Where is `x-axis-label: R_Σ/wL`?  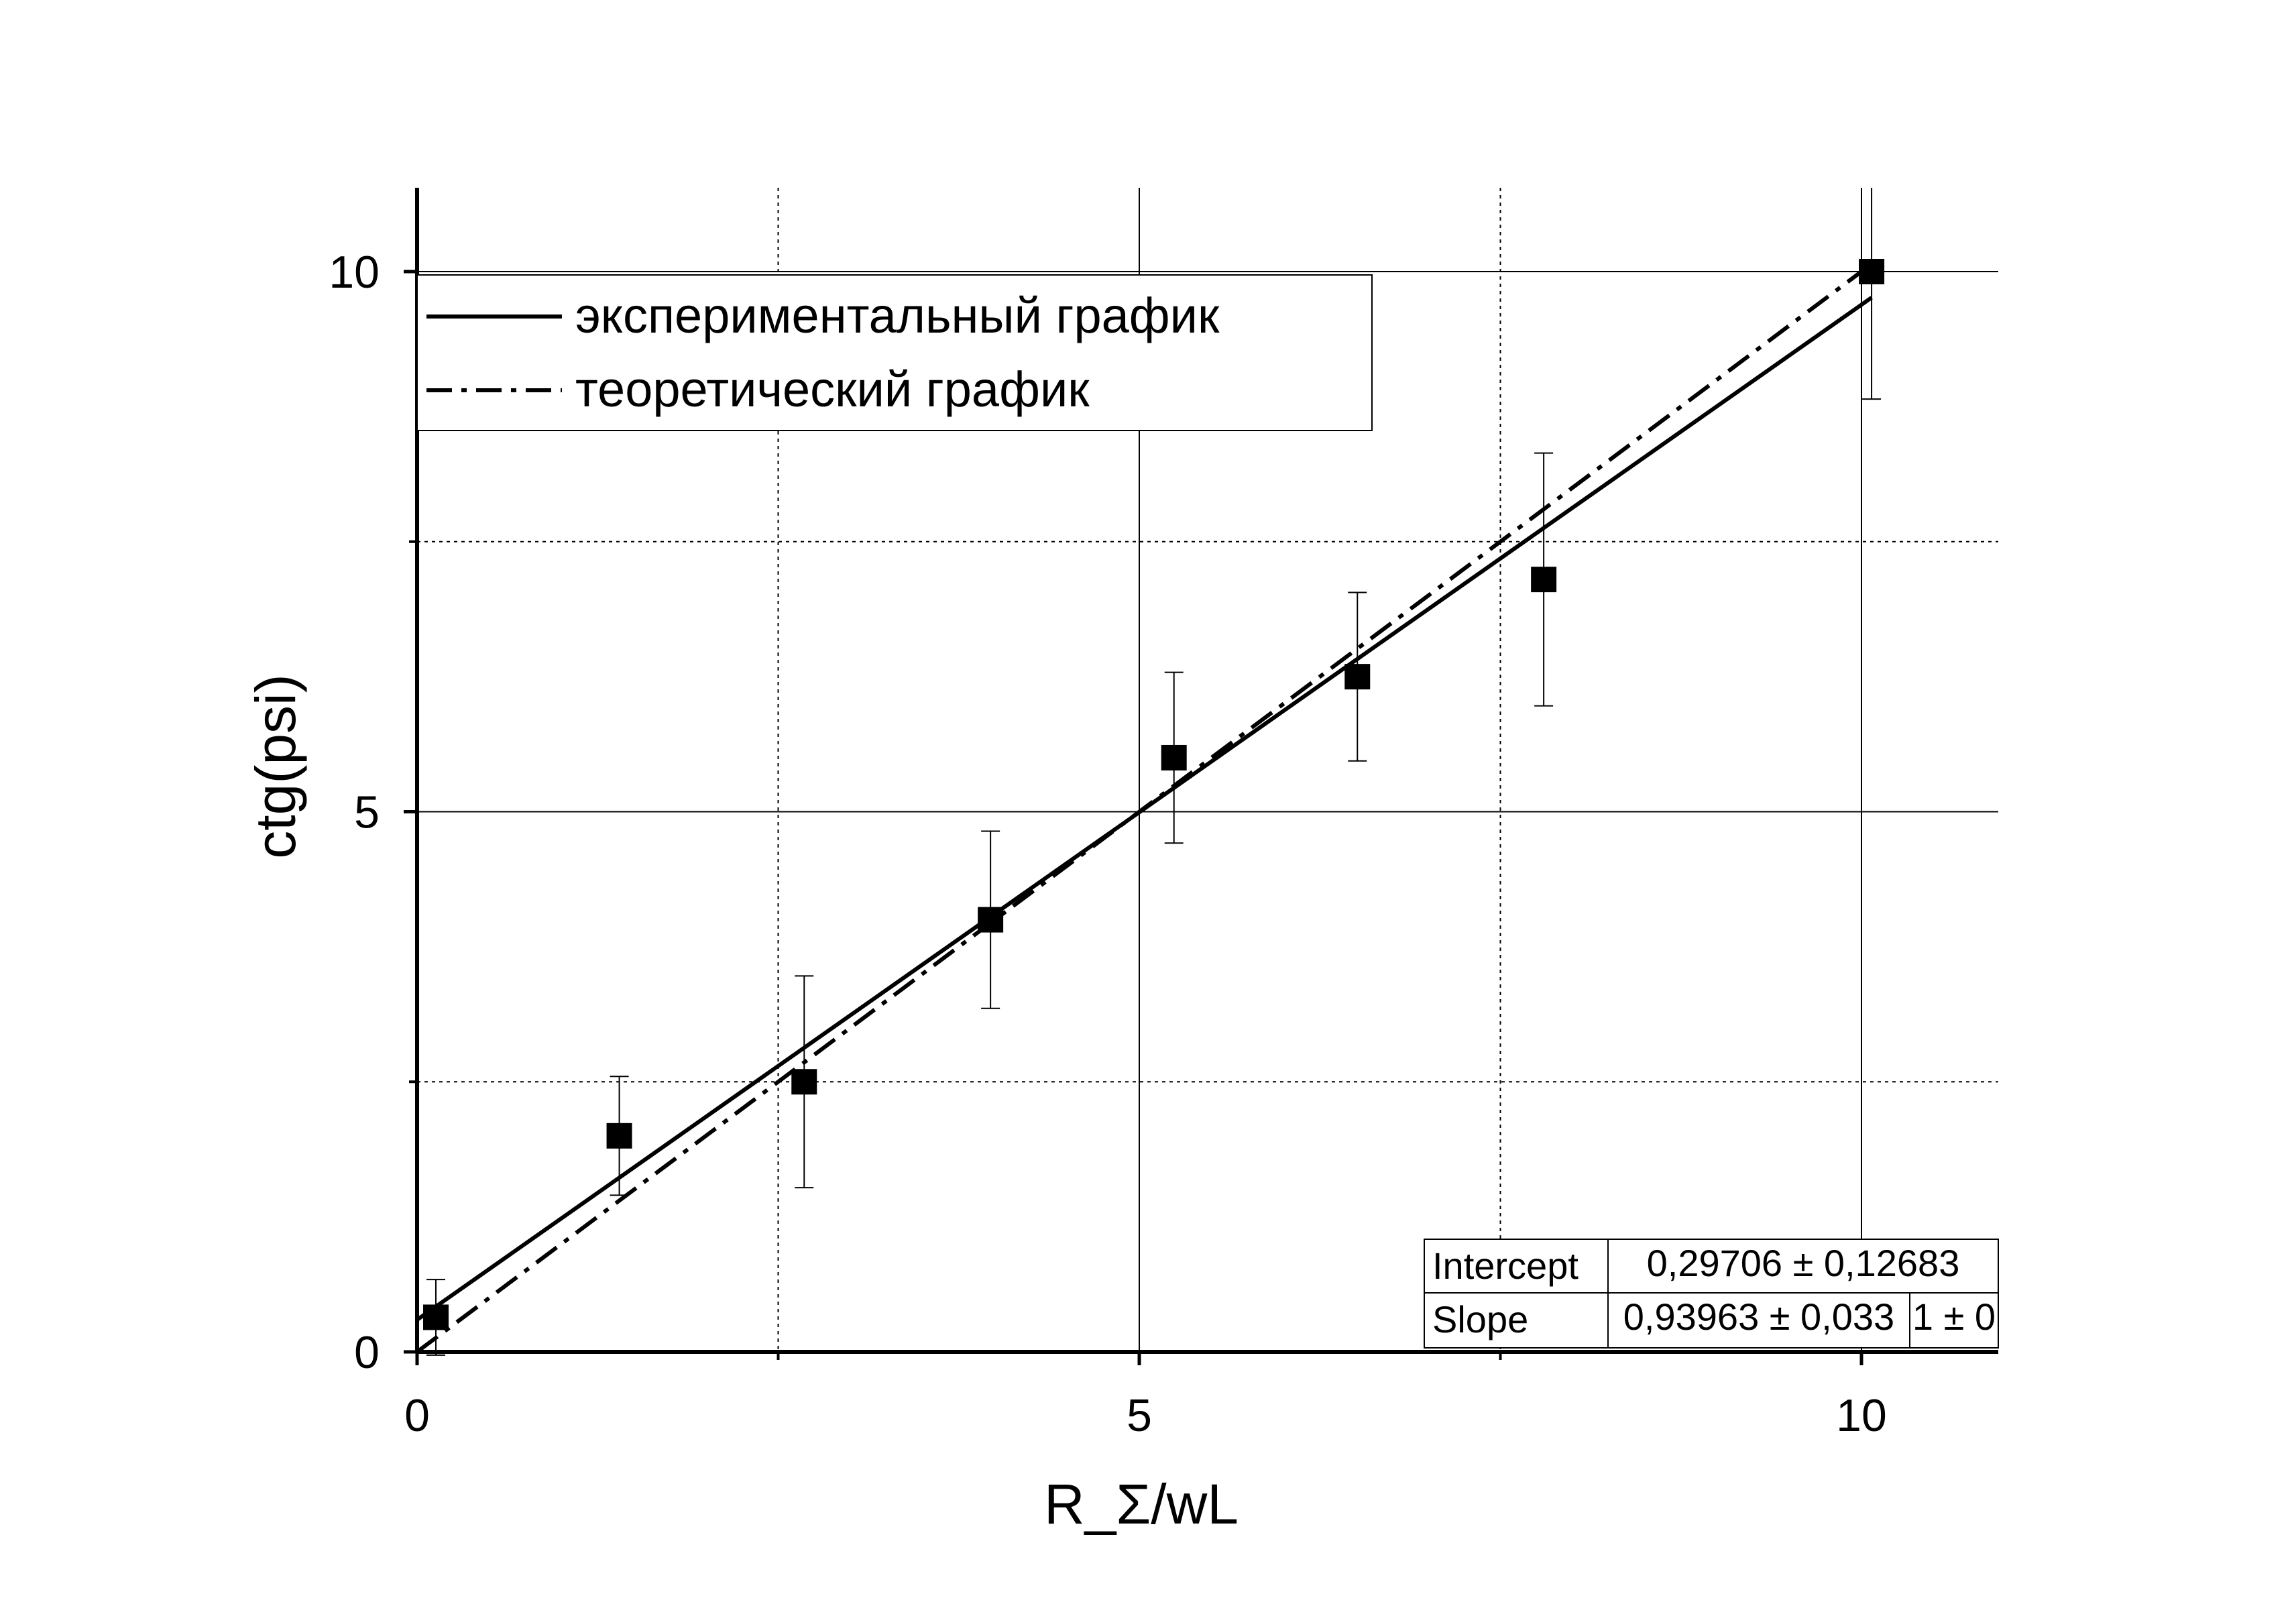
x-axis-label: R_Σ/wL is located at coordinates (1141, 1504).